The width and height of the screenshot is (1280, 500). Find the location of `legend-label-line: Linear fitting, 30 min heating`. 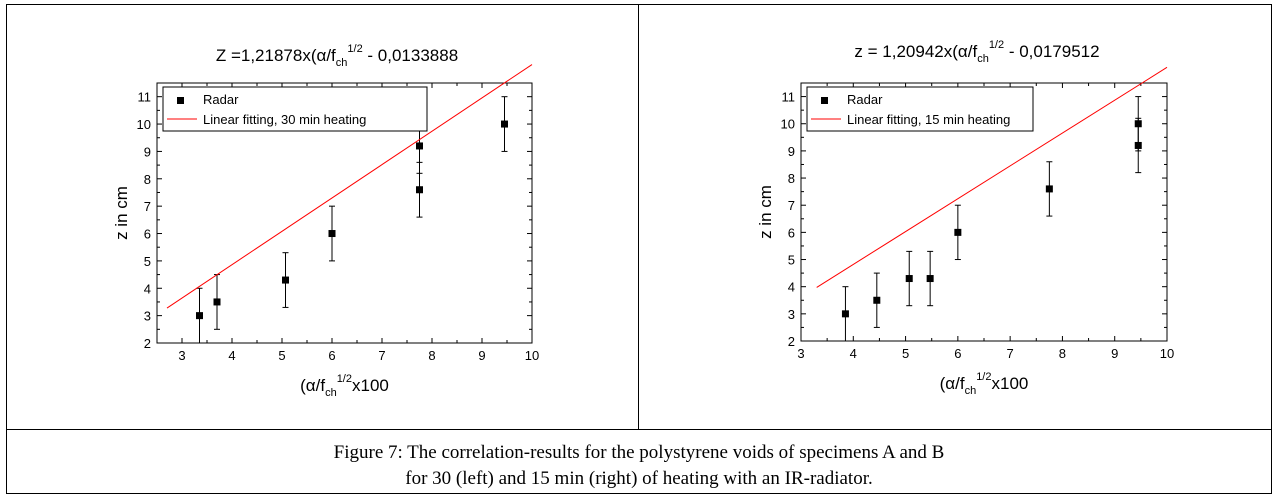

legend-label-line: Linear fitting, 30 min heating is located at coordinates (284, 119).